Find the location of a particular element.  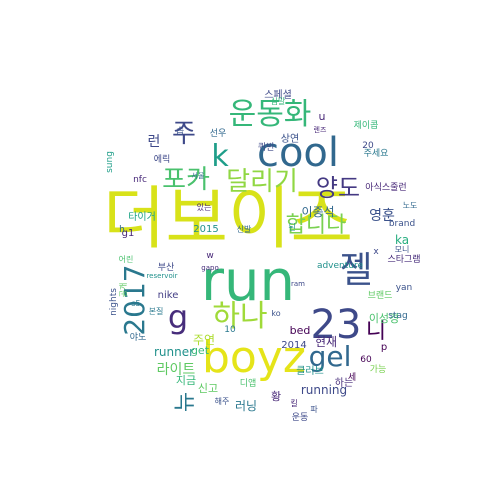

word: 스타그램 is located at coordinates (403, 259).